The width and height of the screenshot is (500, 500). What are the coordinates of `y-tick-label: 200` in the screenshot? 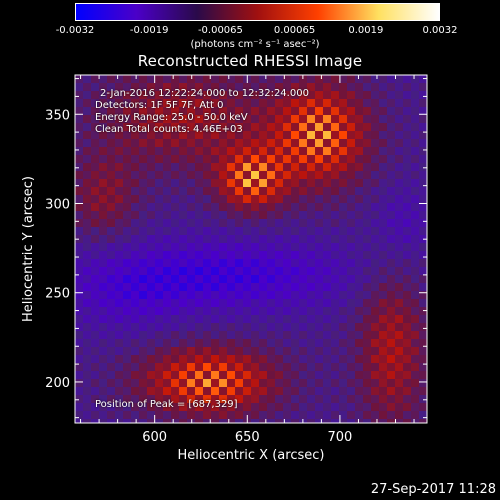 It's located at (57, 383).